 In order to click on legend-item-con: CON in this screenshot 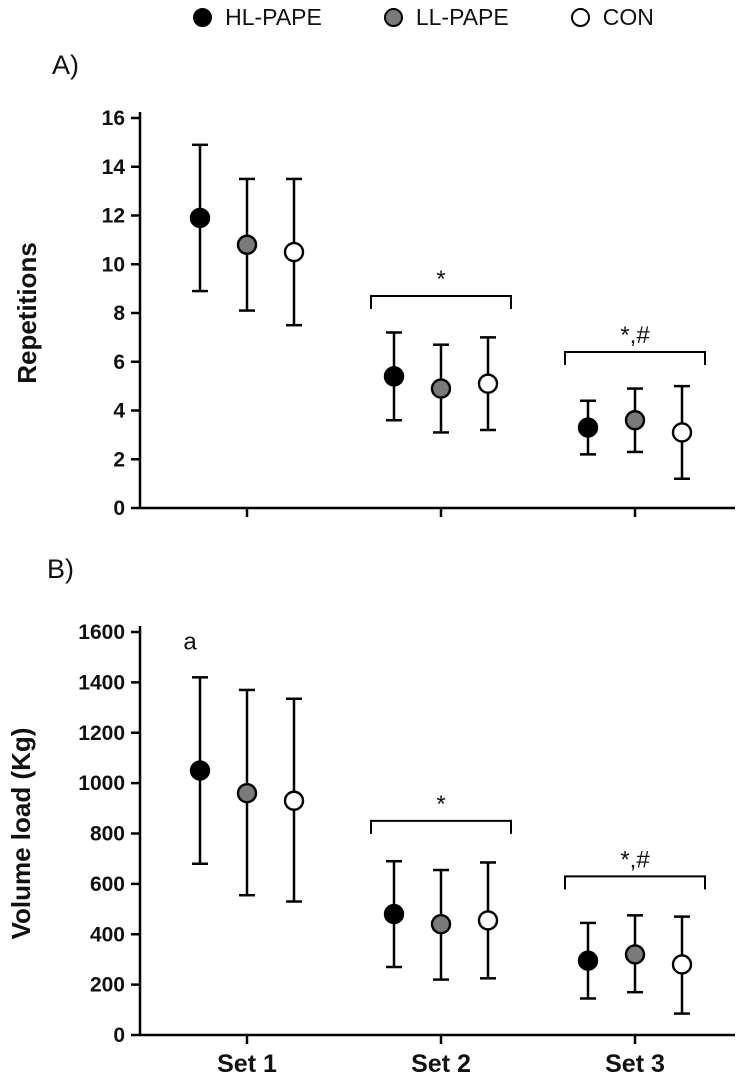, I will do `click(612, 17)`.